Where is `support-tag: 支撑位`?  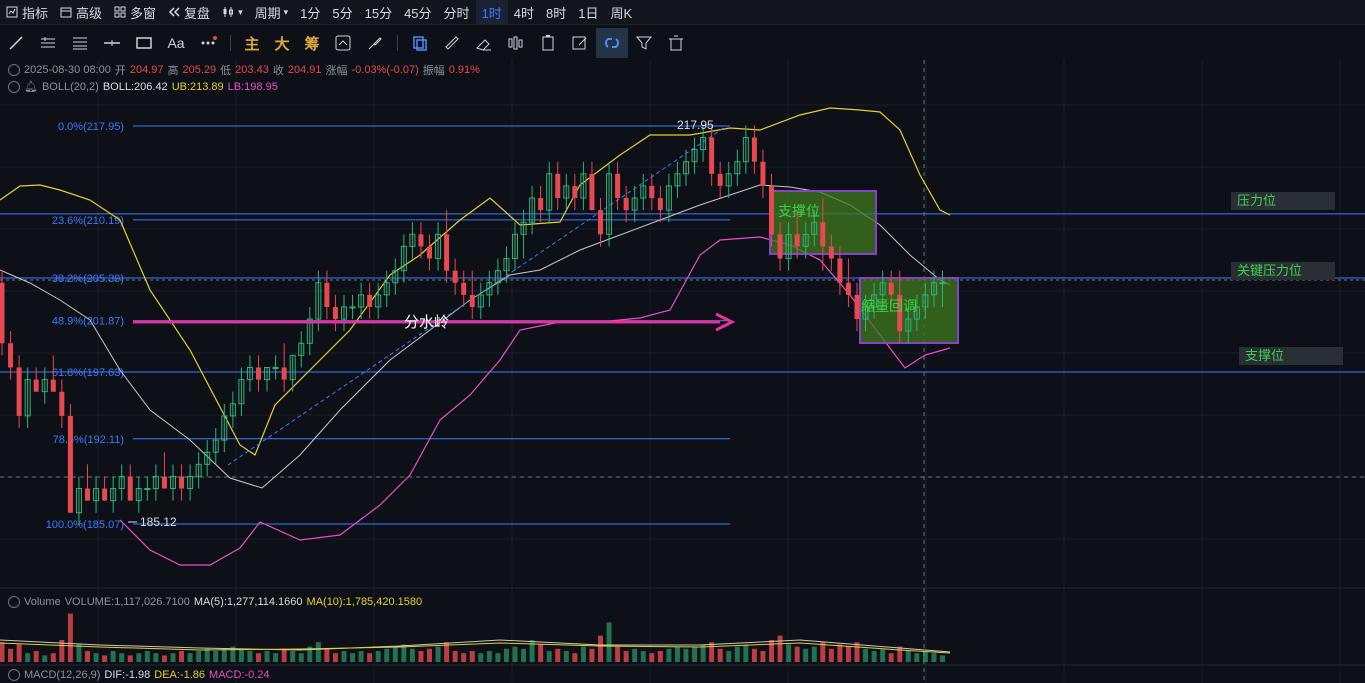 support-tag: 支撑位 is located at coordinates (1291, 356).